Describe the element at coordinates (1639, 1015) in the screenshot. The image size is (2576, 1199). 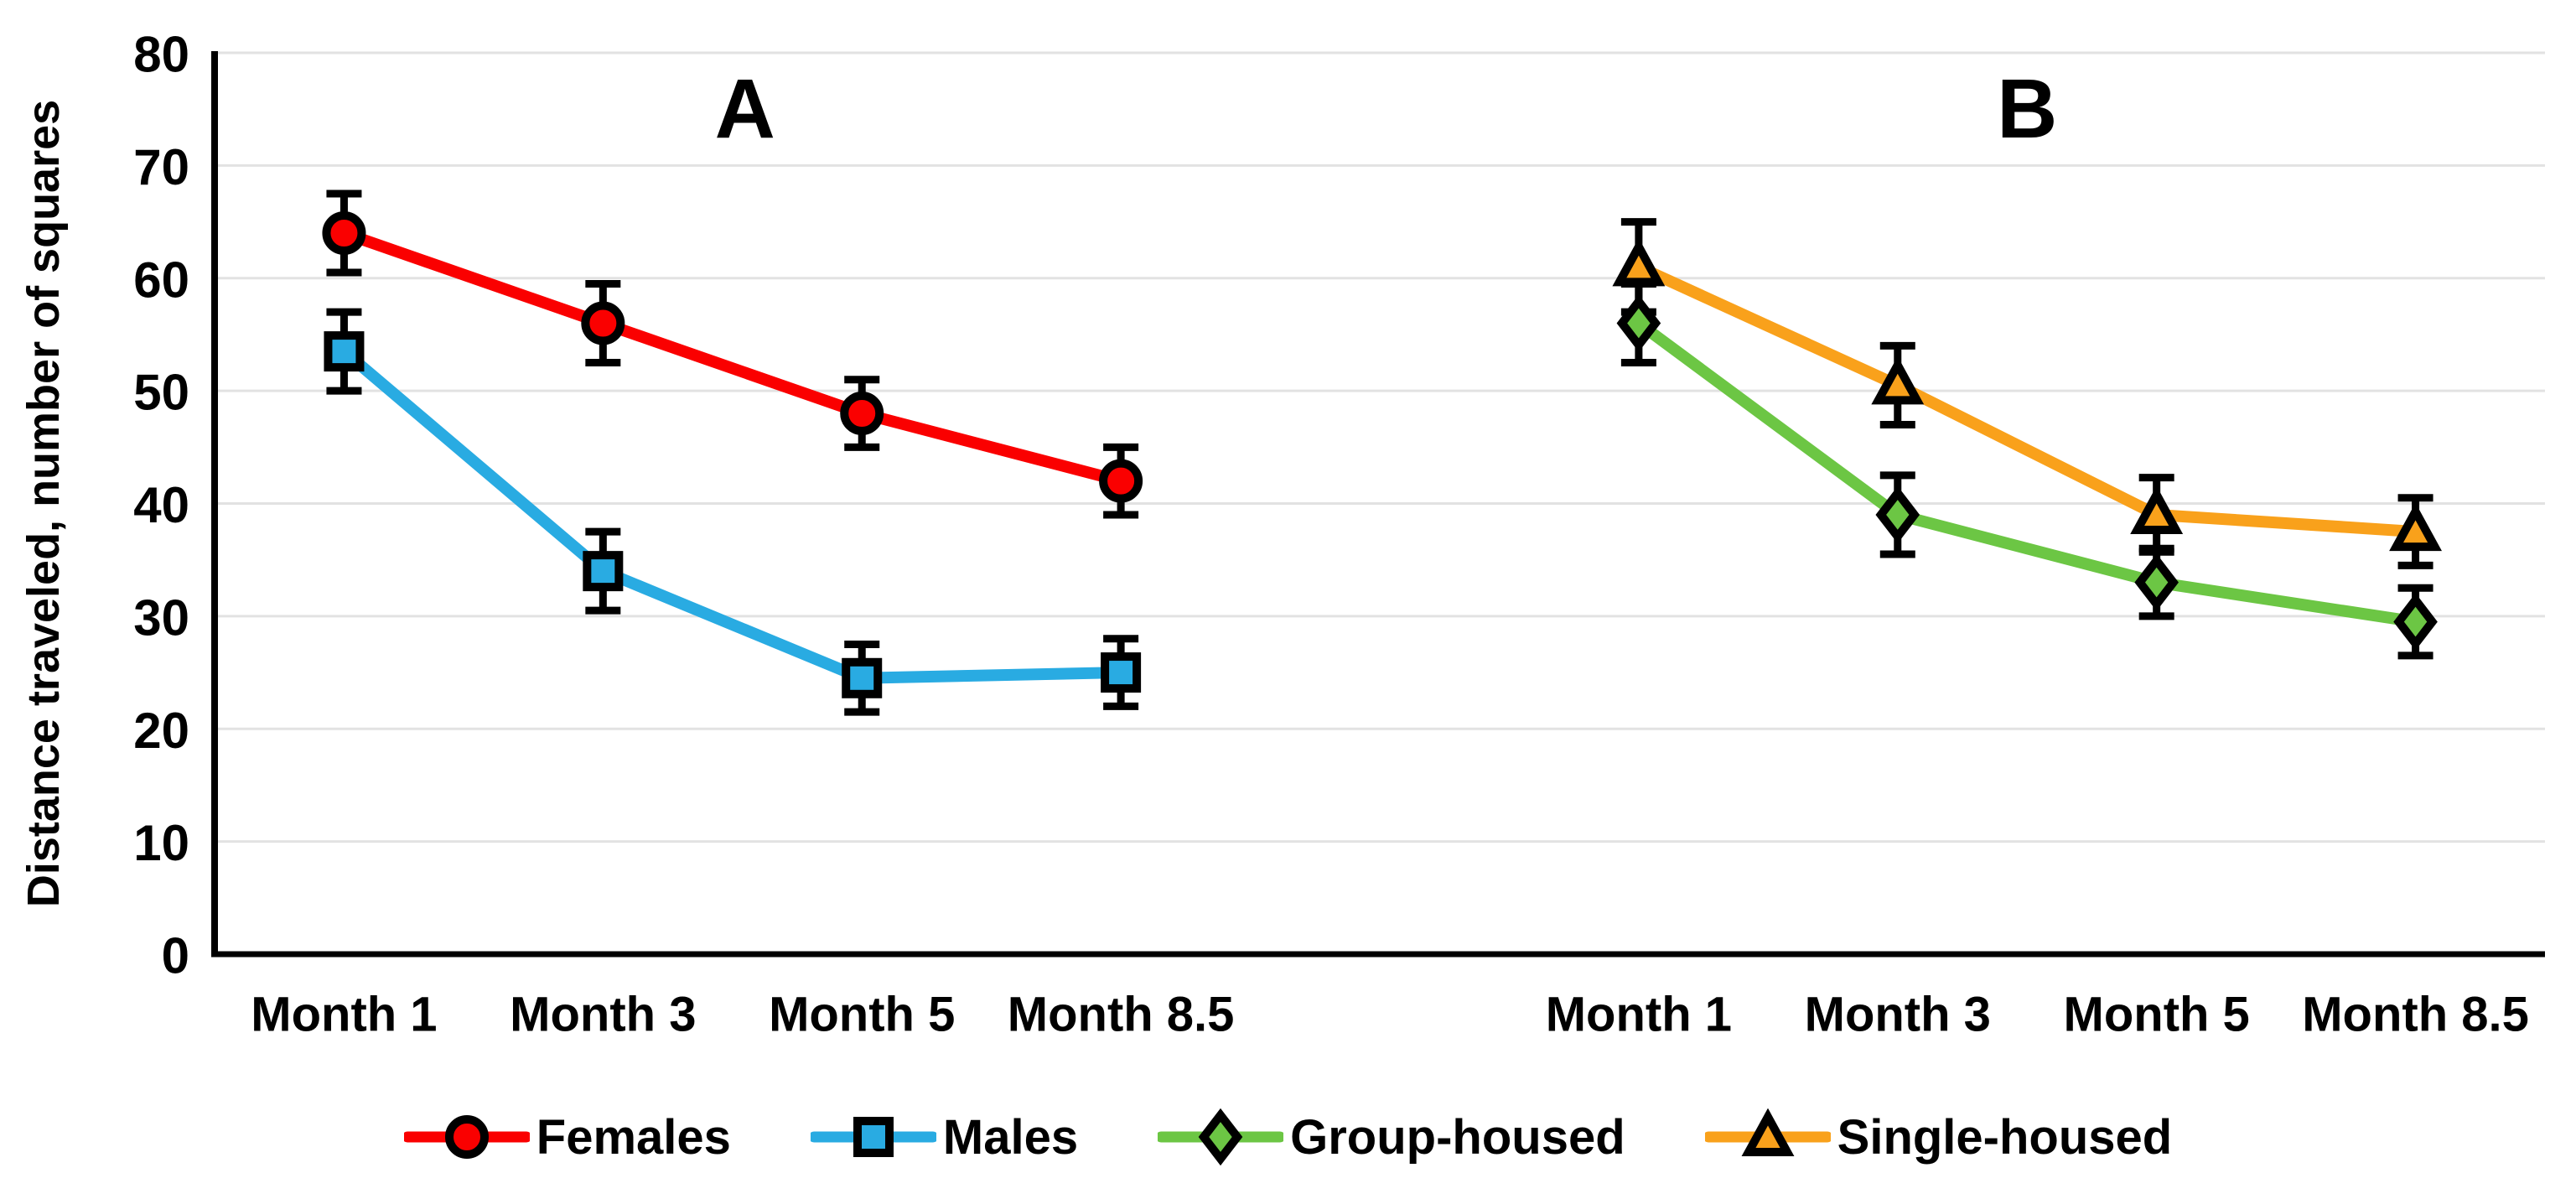
I see `x-label-b-month-1: Month 1` at that location.